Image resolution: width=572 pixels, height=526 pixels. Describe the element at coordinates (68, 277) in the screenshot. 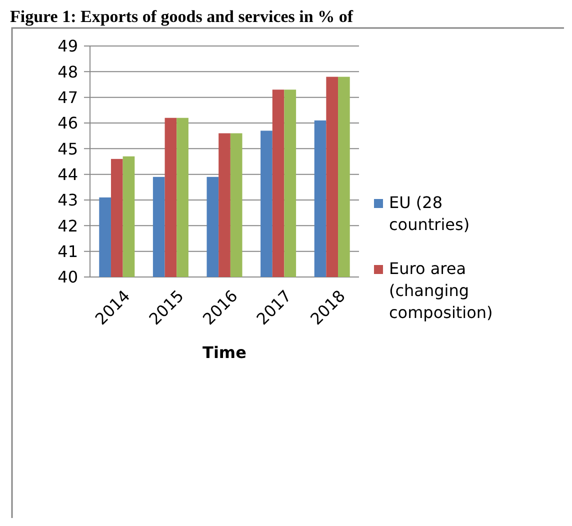

I see `y-tick-label: 40` at that location.